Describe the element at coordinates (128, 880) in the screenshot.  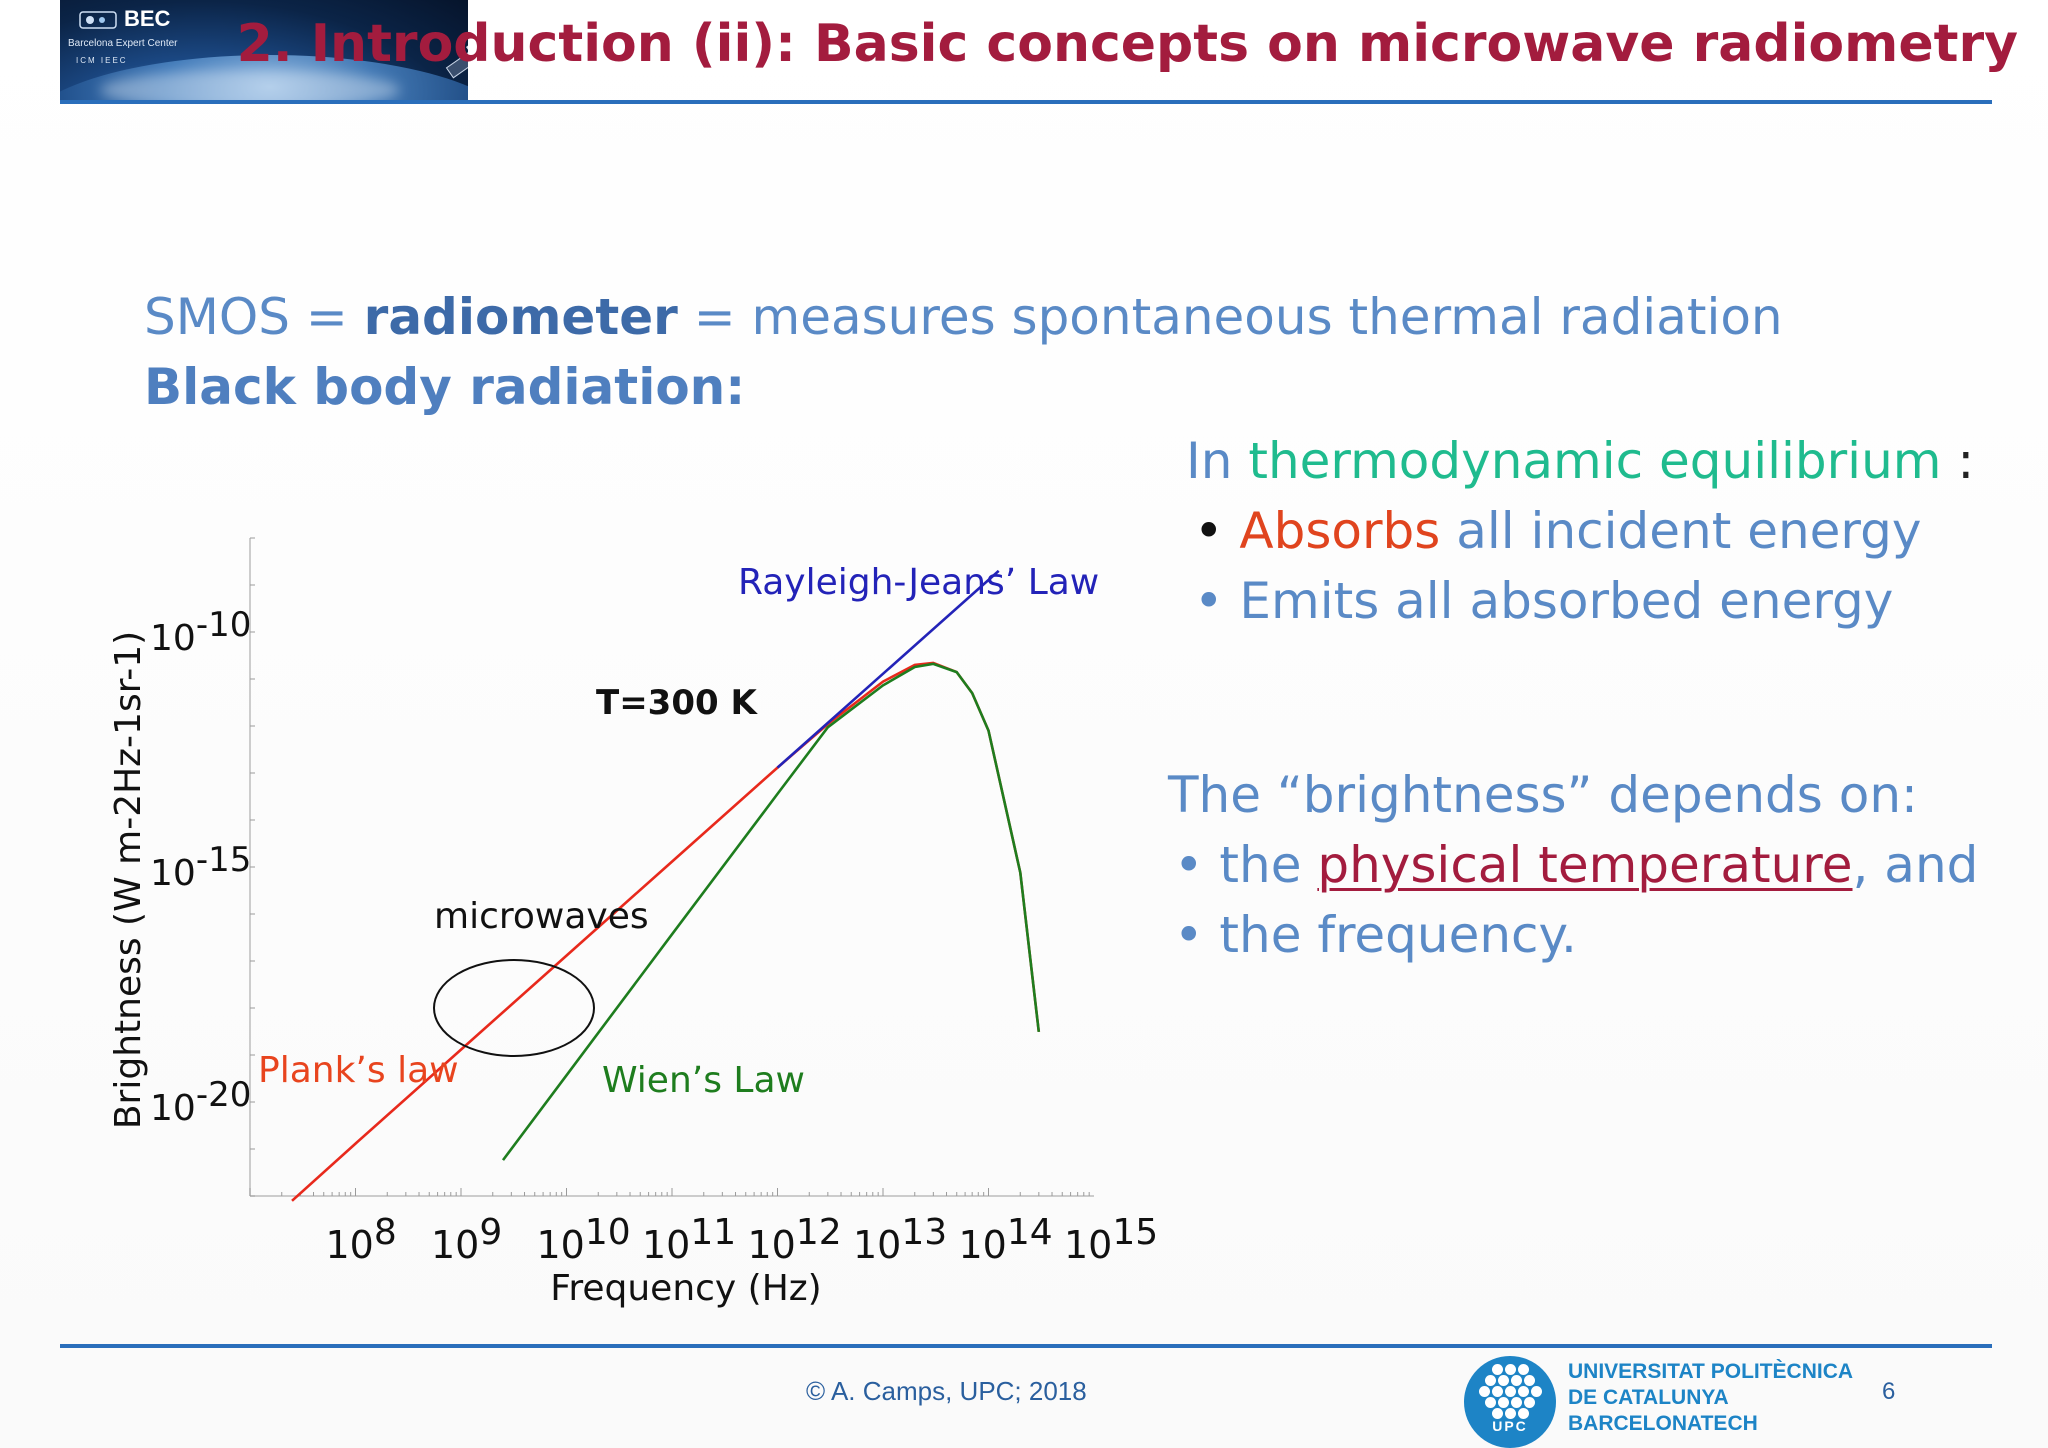
I see `y-axis-title: Brightness (W m-2Hz-1sr-1)` at that location.